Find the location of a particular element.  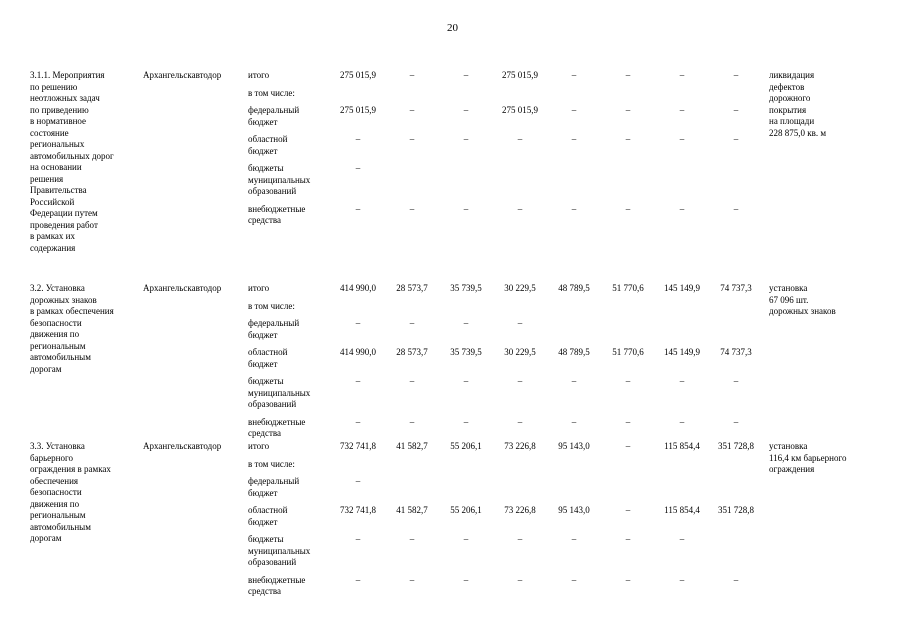

budget-line: бюджеты муниципальных образований – – – – – – – is located at coordinates (505, 551).